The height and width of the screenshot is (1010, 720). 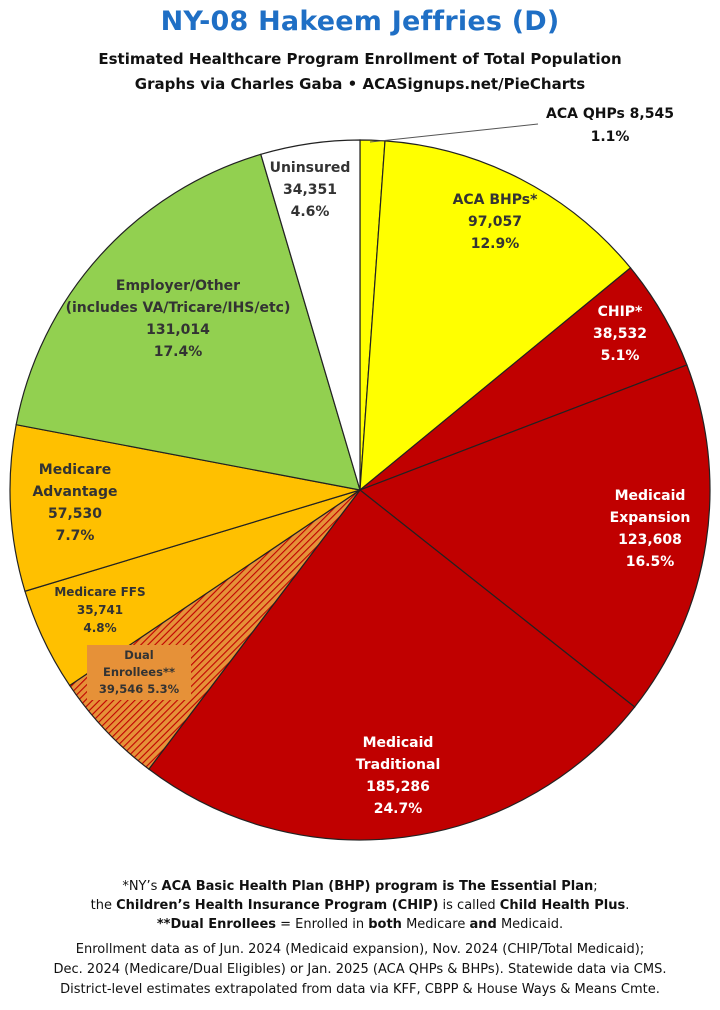 What do you see at coordinates (469, 905) in the screenshot?
I see `footnote-text: is called` at bounding box center [469, 905].